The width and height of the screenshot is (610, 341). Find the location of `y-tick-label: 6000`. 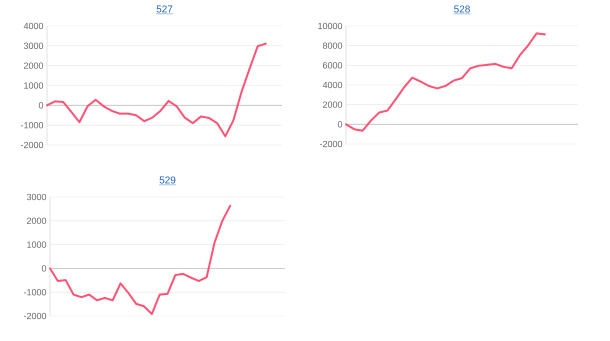

y-tick-label: 6000 is located at coordinates (332, 65).